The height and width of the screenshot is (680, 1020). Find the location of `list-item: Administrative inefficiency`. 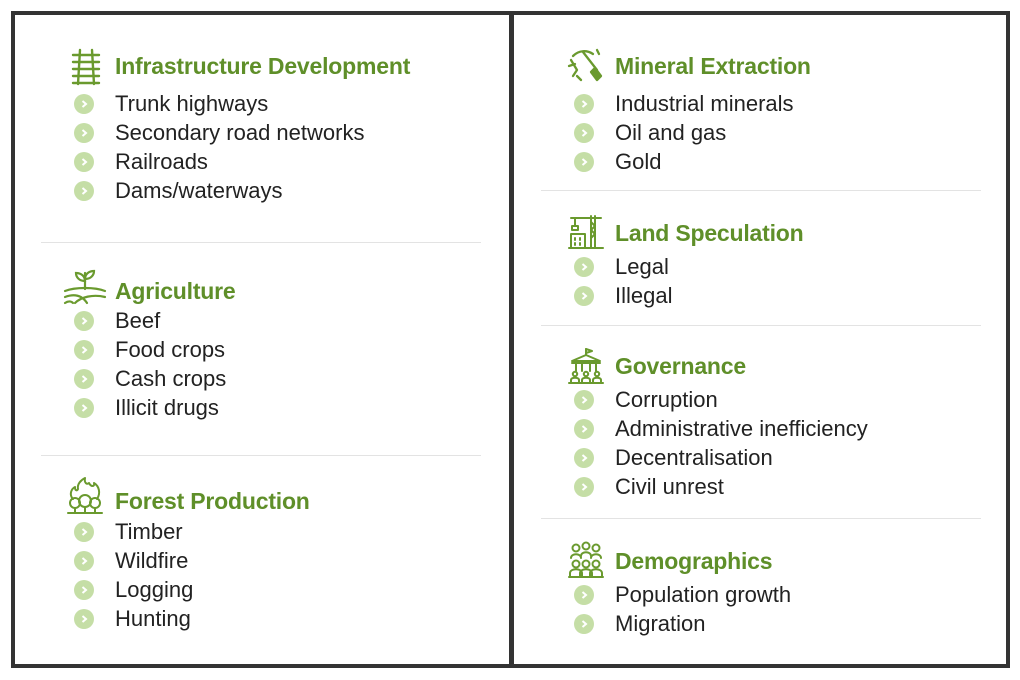

list-item: Administrative inefficiency is located at coordinates (721, 428).